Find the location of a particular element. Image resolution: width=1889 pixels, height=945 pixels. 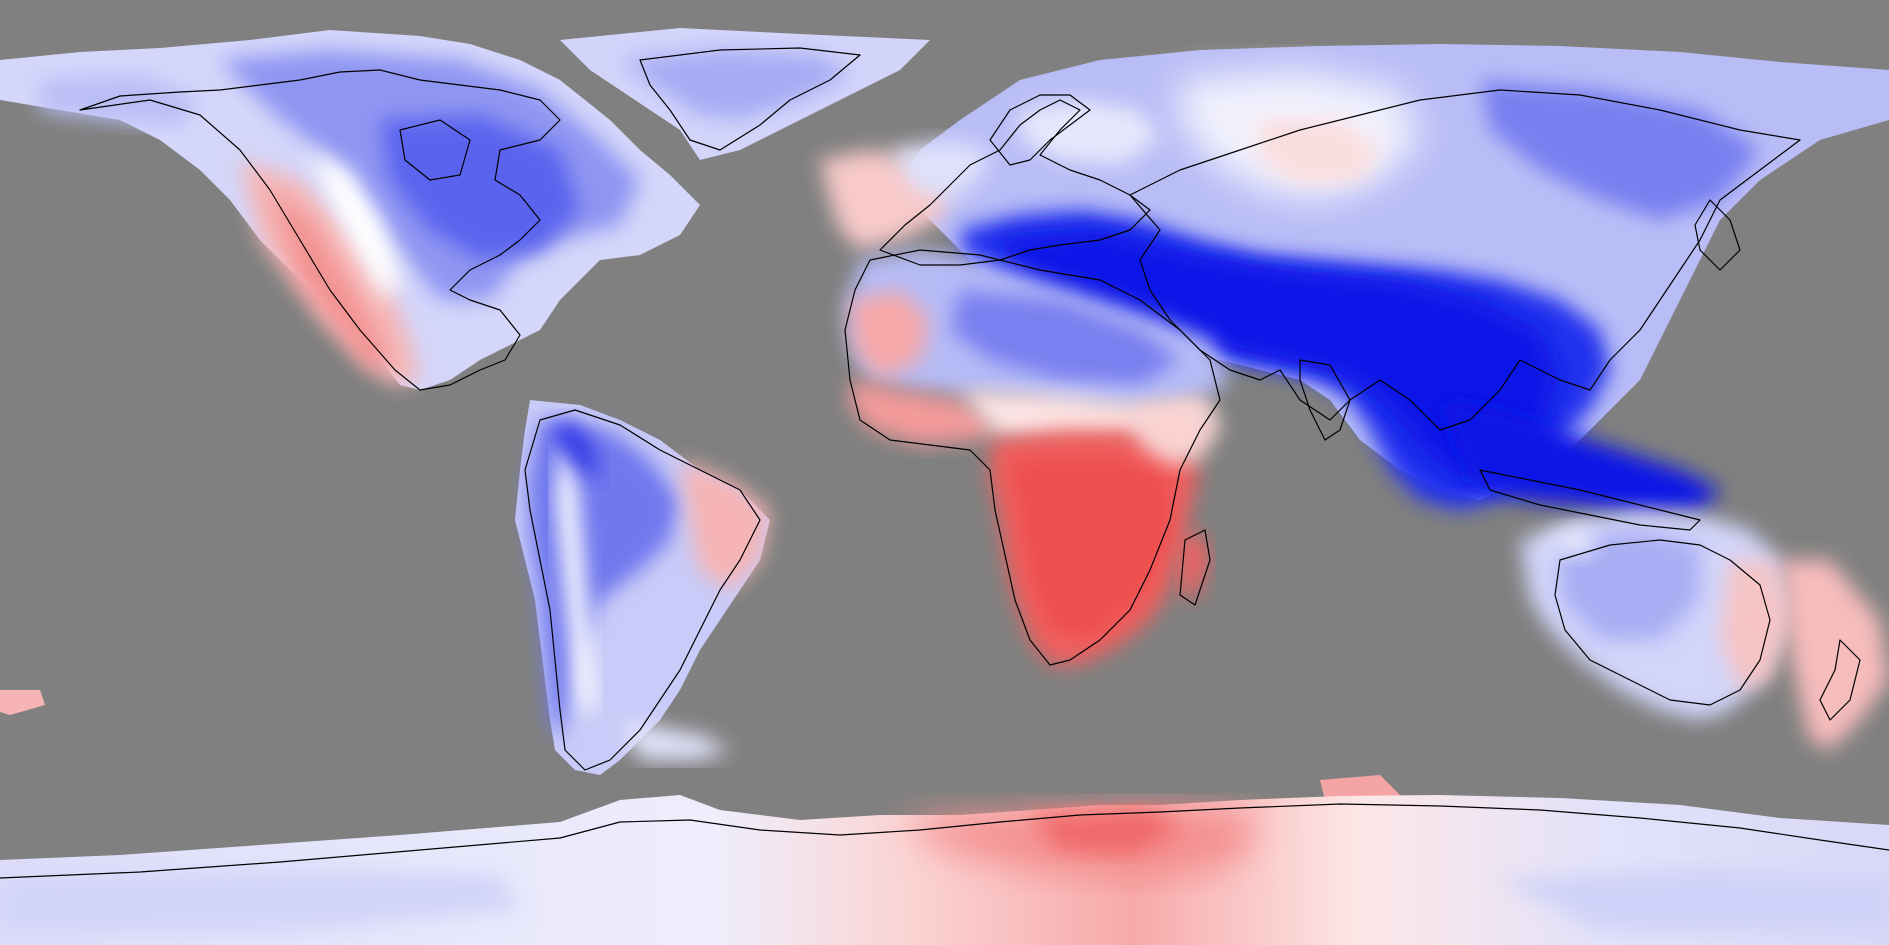

region-southern-africa is located at coordinates (1100, 547).